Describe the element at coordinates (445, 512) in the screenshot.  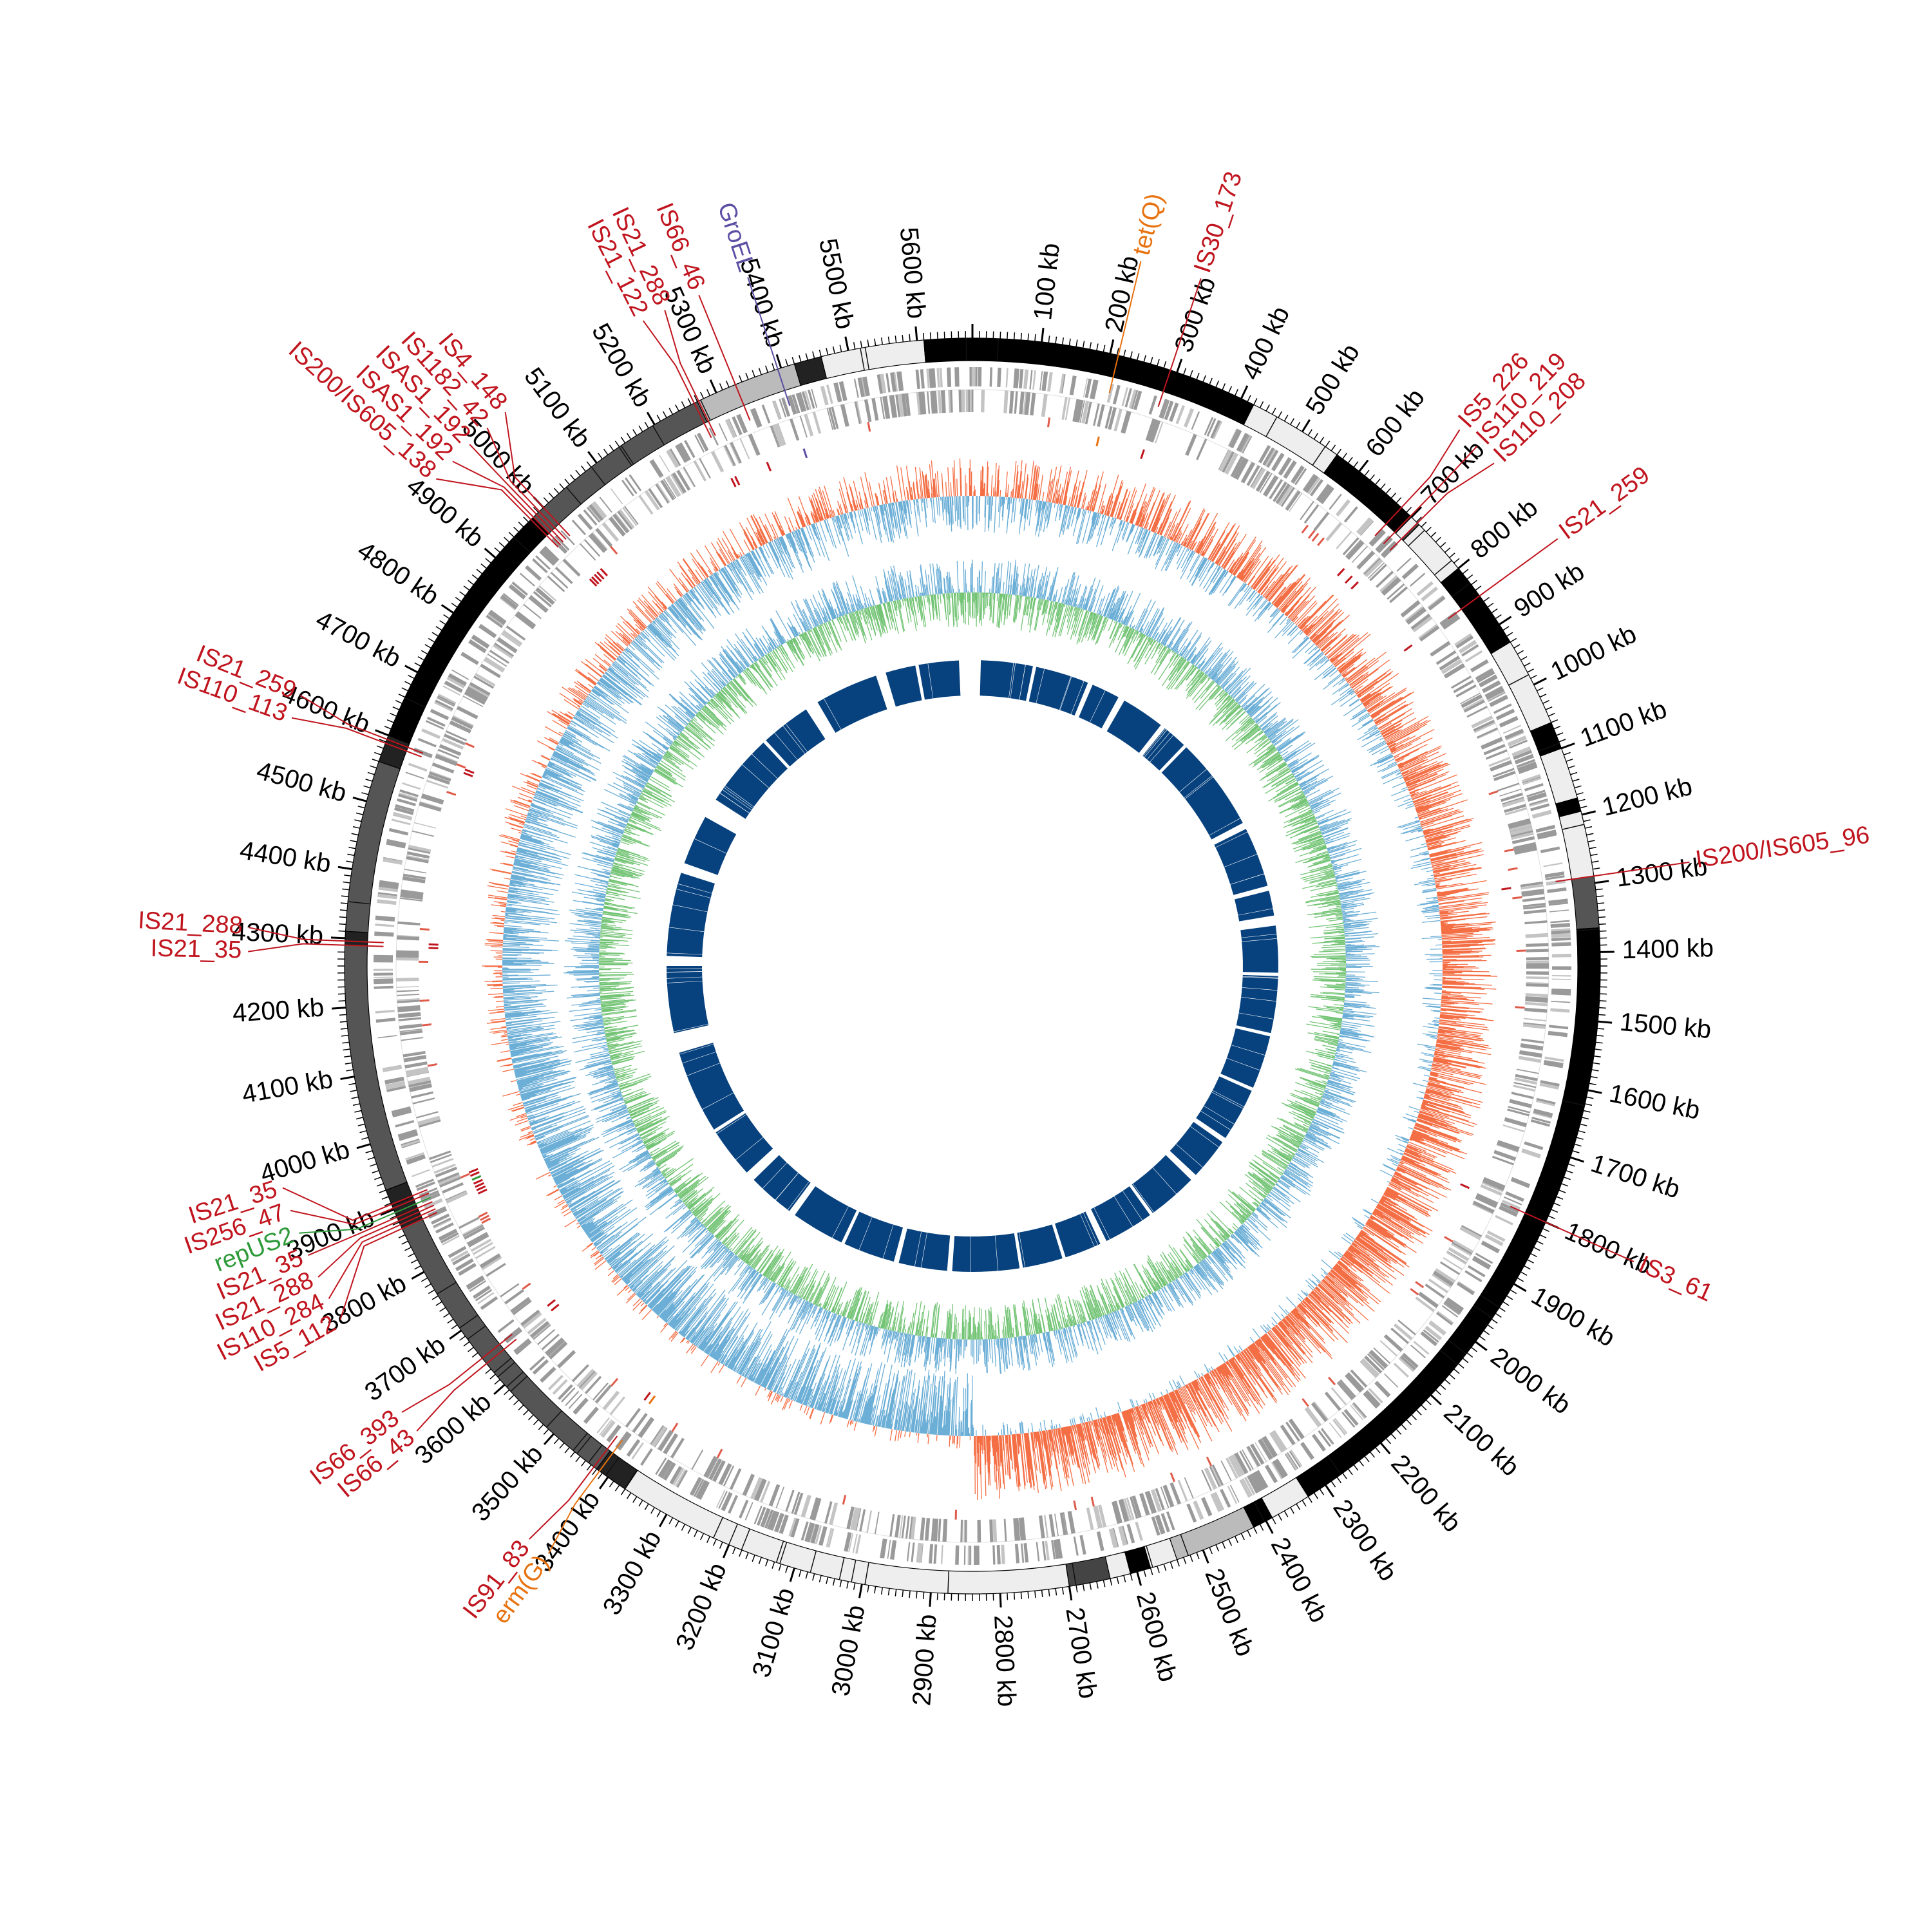
I see `tick-label: 4900 kb` at that location.